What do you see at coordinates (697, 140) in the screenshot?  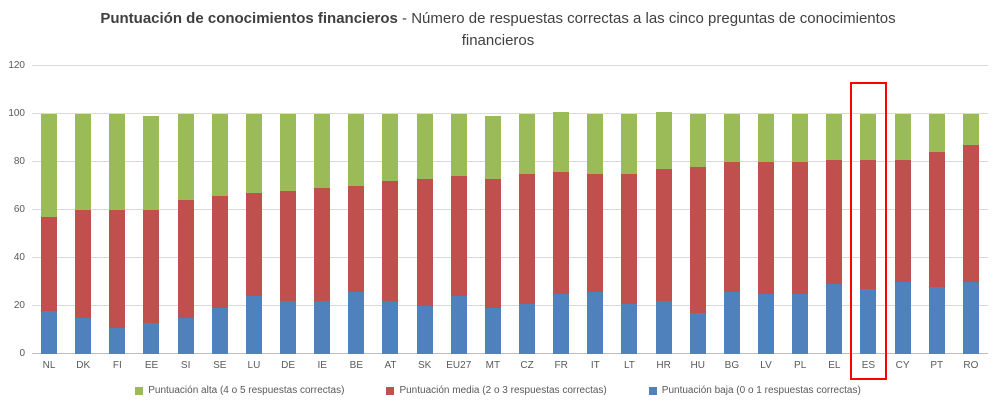 I see `segment-HU-s2` at bounding box center [697, 140].